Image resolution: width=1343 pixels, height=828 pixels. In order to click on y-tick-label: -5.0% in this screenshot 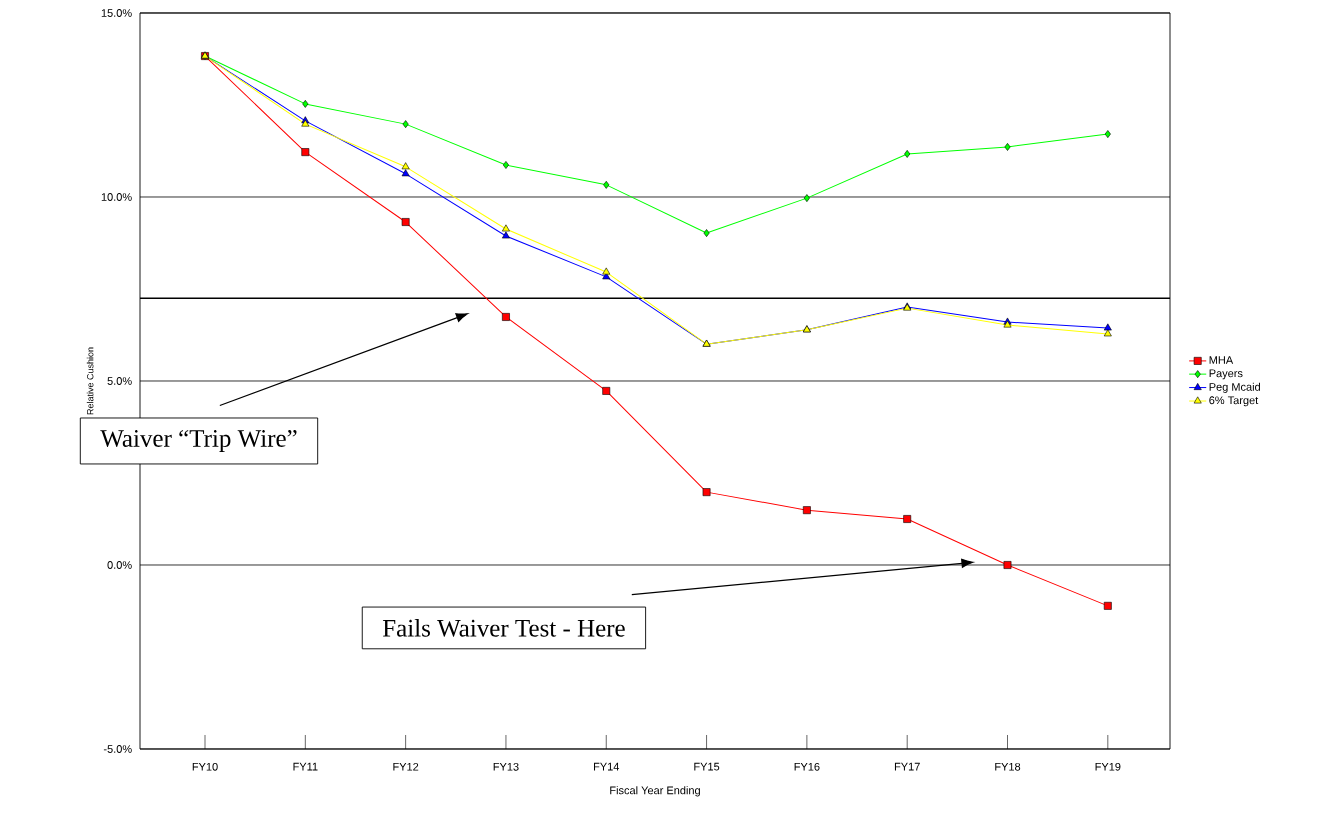, I will do `click(117, 749)`.